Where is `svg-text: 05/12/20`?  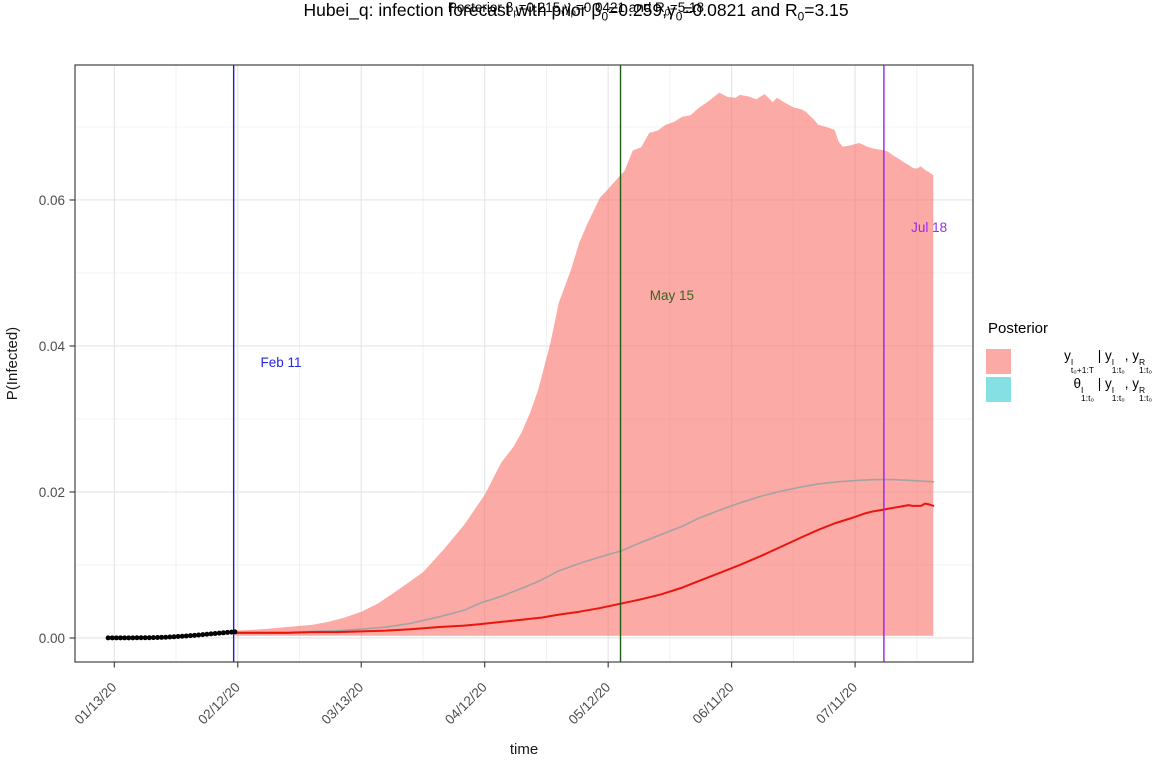 svg-text: 05/12/20 is located at coordinates (590, 704).